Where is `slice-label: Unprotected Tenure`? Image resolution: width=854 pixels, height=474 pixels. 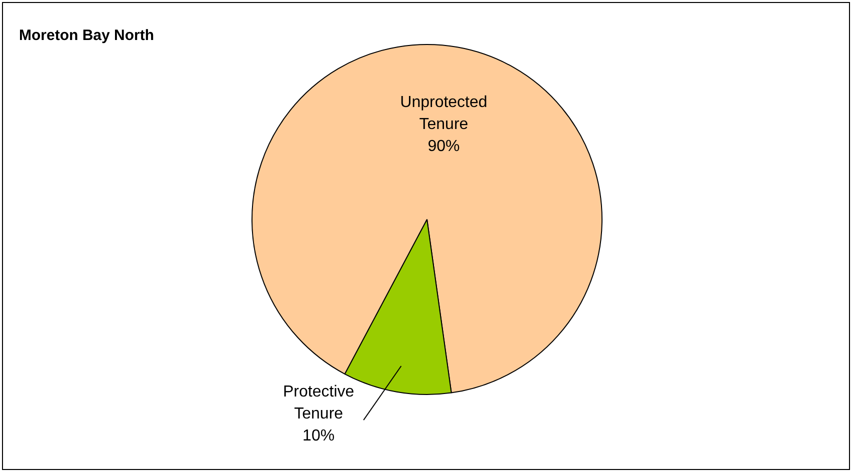
slice-label: Unprotected Tenure is located at coordinates (444, 114).